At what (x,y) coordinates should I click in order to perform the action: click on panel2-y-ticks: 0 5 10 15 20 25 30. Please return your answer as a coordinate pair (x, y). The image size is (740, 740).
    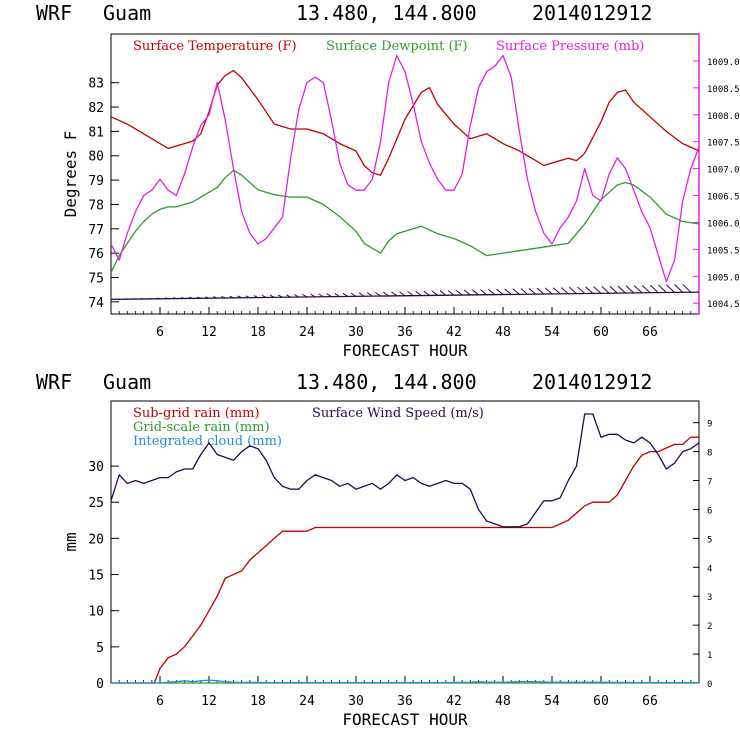
    Looking at the image, I should click on (103, 576).